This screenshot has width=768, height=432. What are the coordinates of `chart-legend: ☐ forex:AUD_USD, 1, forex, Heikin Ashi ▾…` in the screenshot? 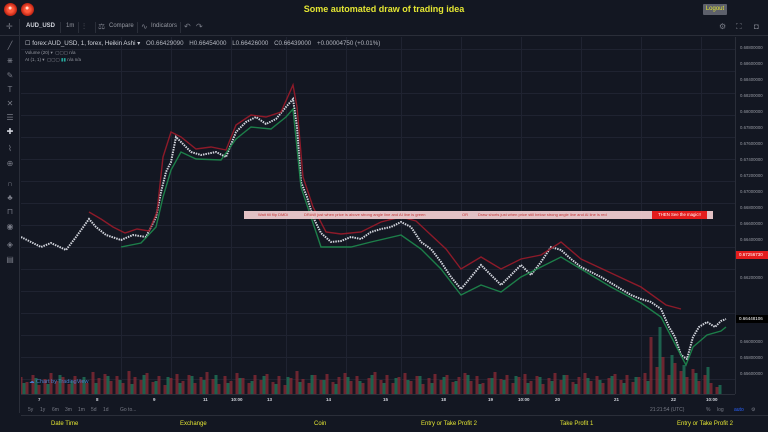 It's located at (203, 43).